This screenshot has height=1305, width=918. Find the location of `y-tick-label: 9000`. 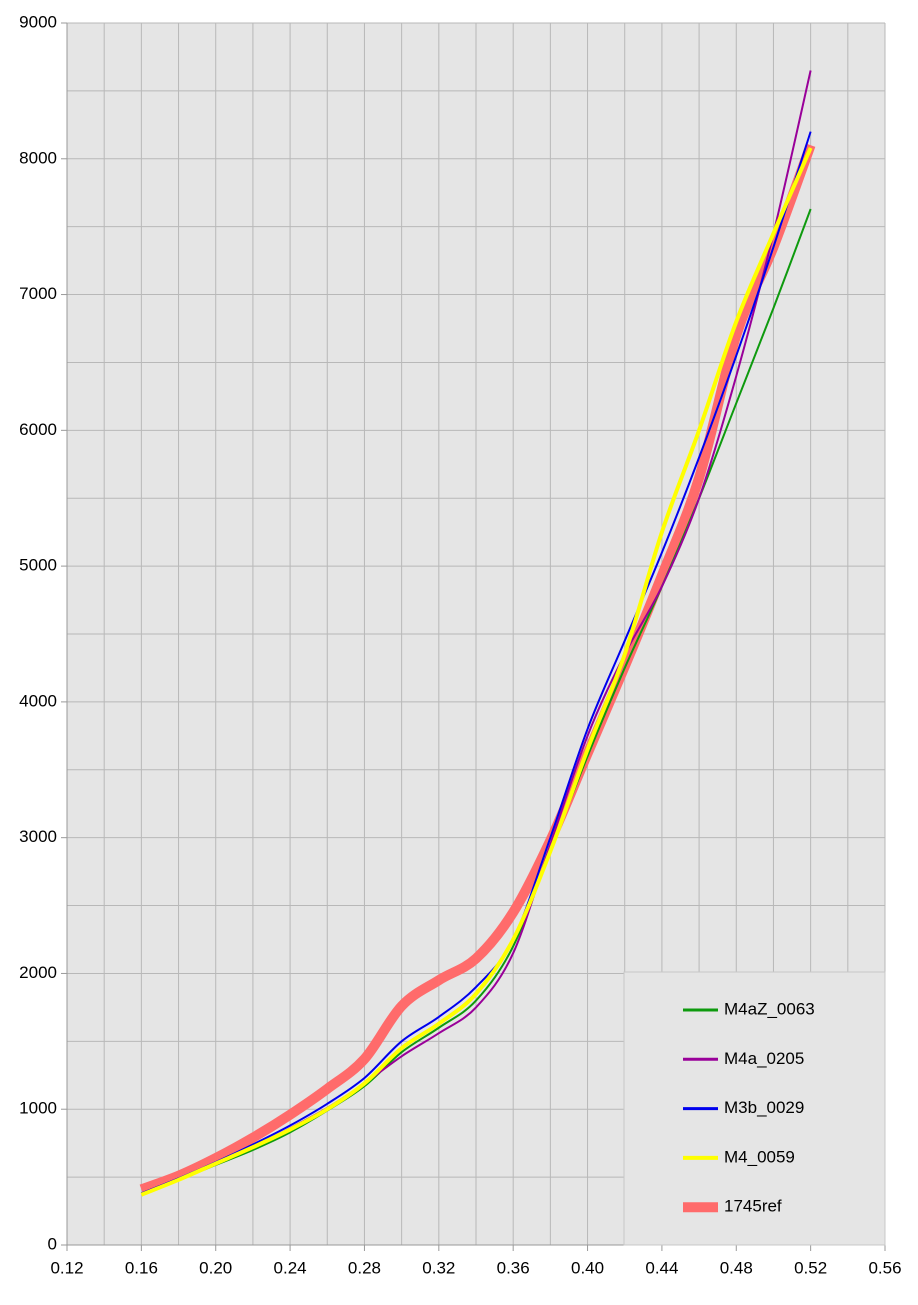

y-tick-label: 9000 is located at coordinates (38, 21).